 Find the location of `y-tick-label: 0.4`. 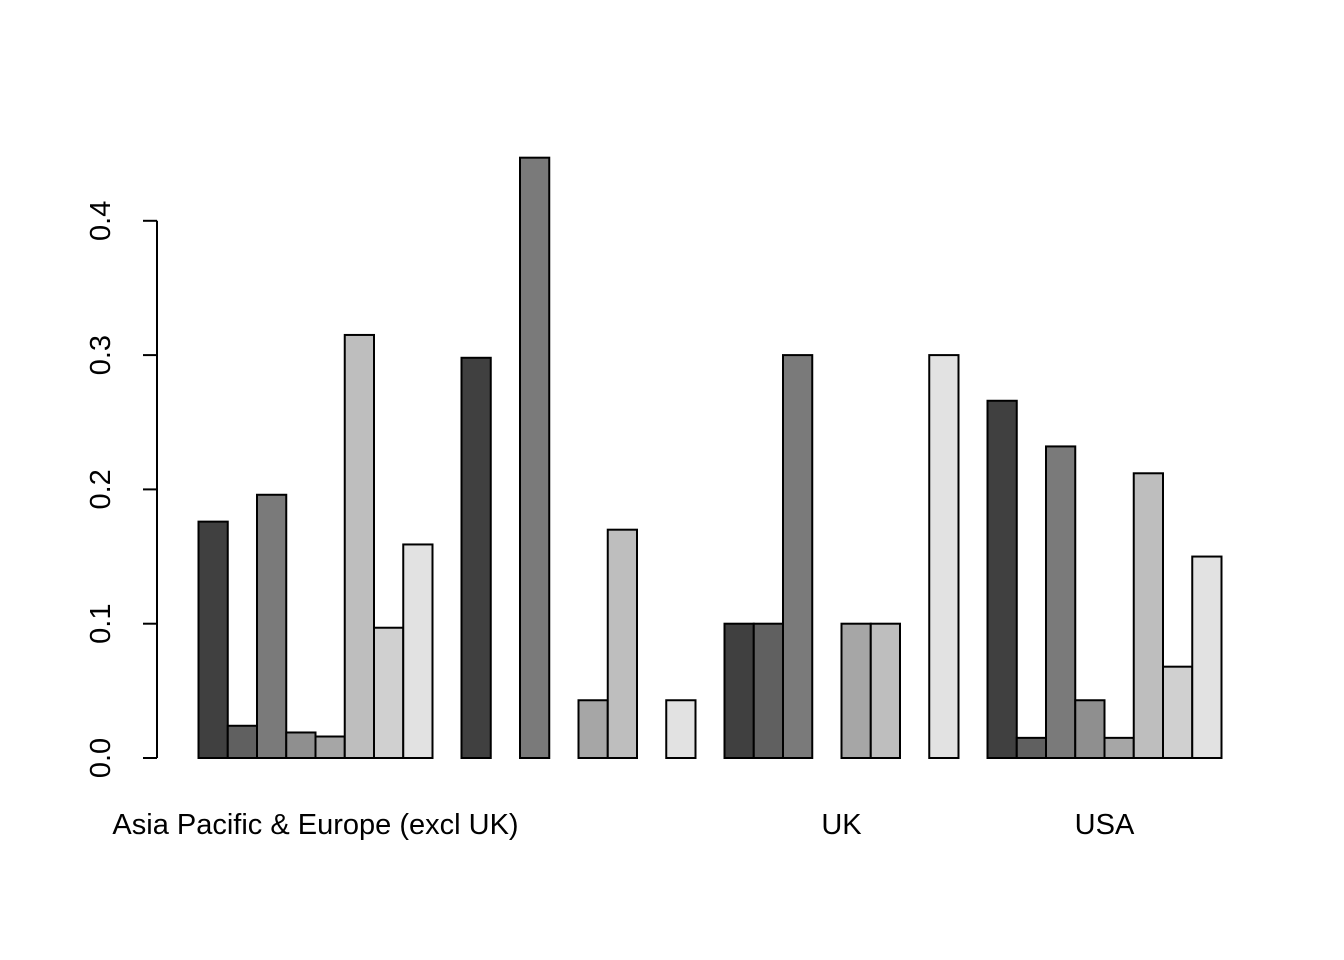

y-tick-label: 0.4 is located at coordinates (101, 221).